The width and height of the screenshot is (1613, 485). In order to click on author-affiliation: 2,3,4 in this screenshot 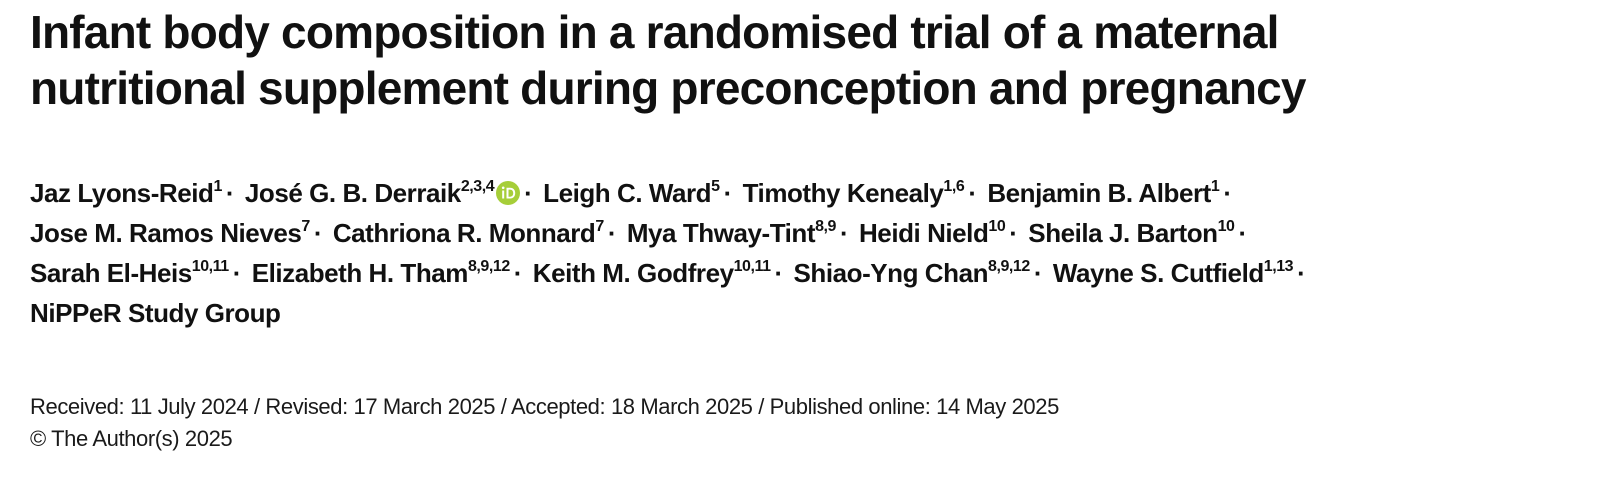, I will do `click(477, 186)`.